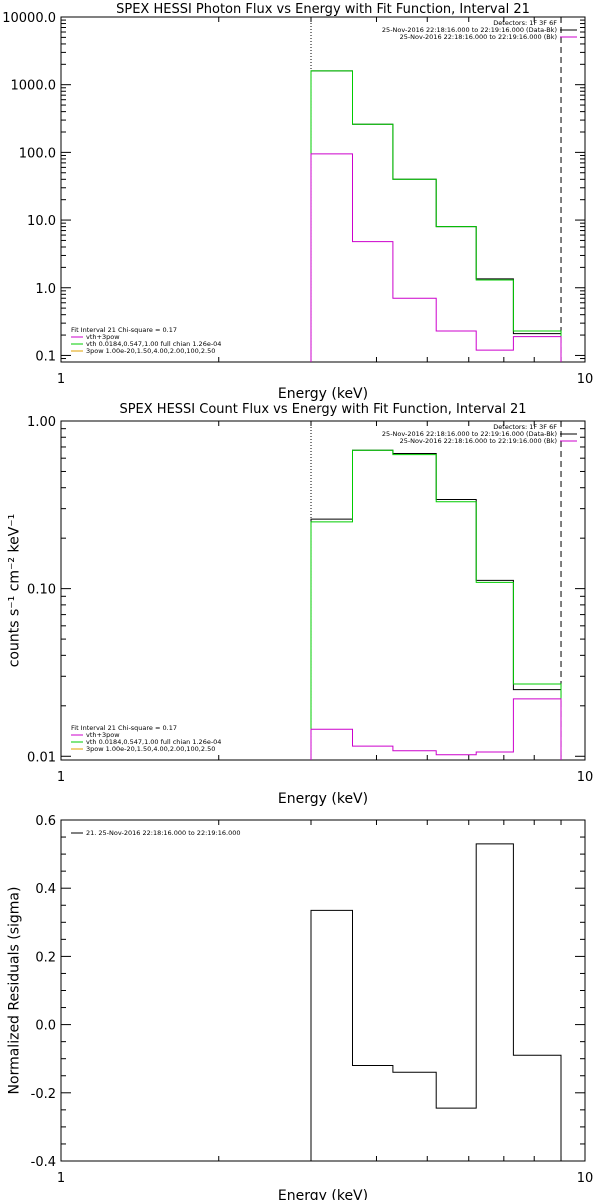  I want to click on series-0-line, so click(436, 1002).